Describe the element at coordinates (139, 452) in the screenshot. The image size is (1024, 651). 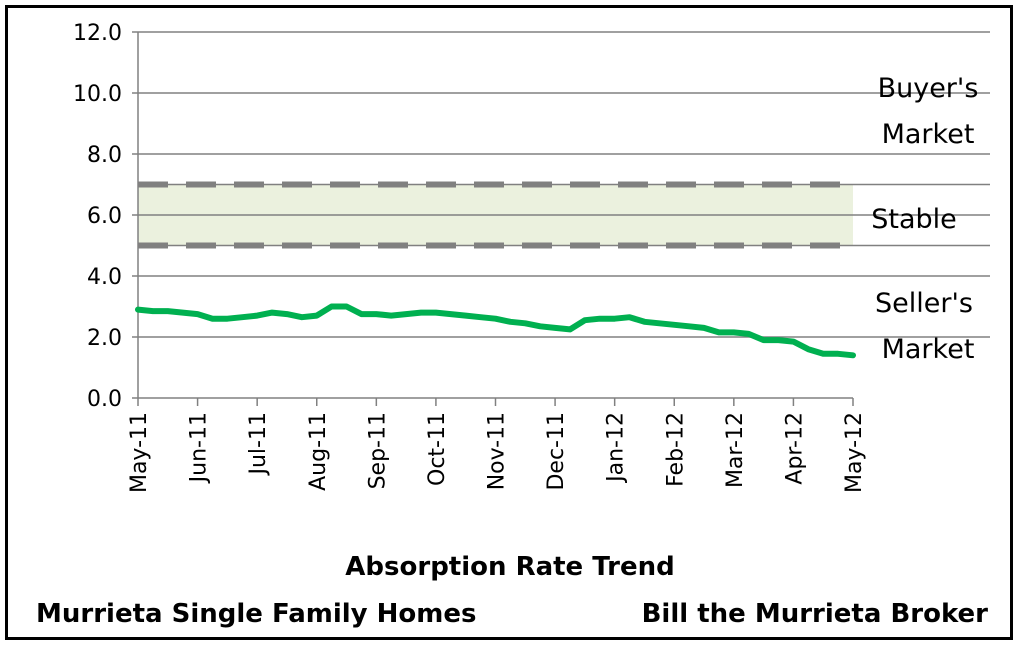
I see `x-tick-label: May-11` at that location.